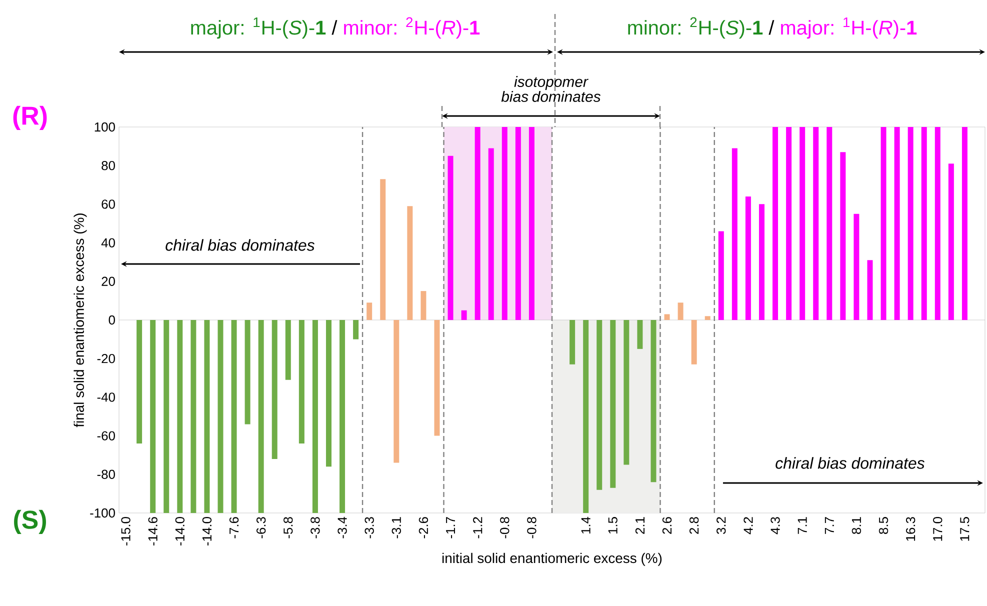 This screenshot has width=987, height=606. Describe the element at coordinates (585, 525) in the screenshot. I see `x-tick-label: 1.4` at that location.